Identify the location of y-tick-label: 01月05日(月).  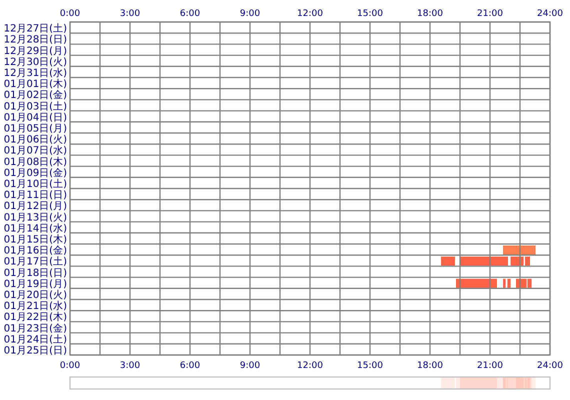
(36, 128).